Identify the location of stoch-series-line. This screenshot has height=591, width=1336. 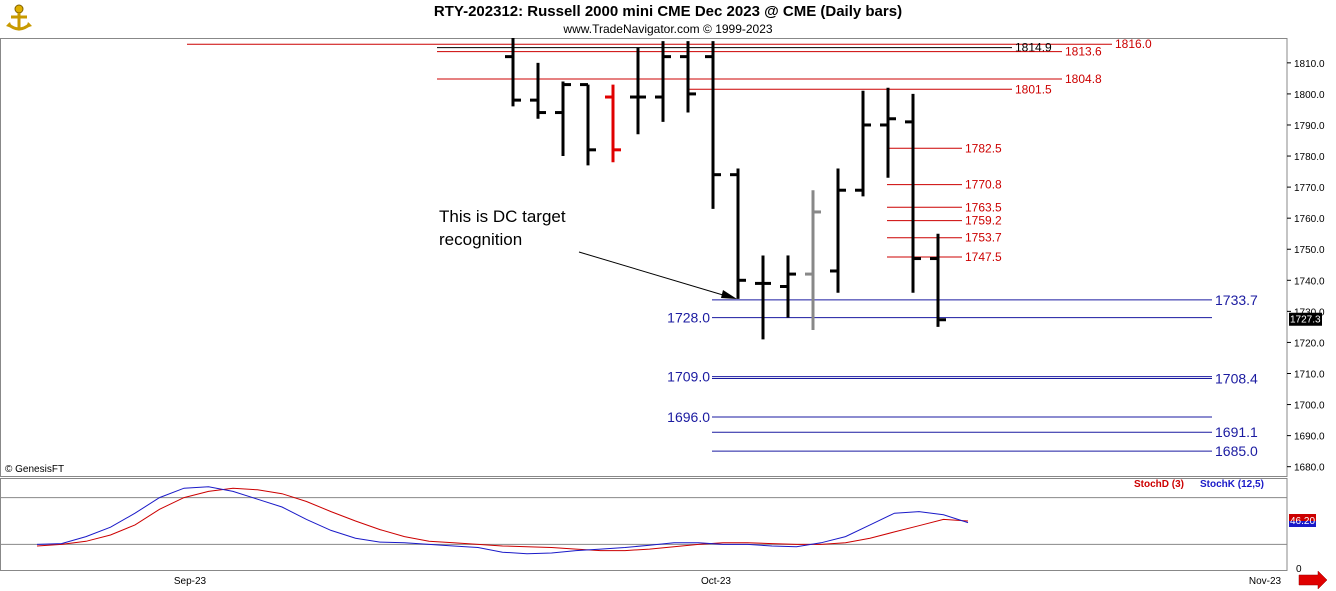
(502, 520).